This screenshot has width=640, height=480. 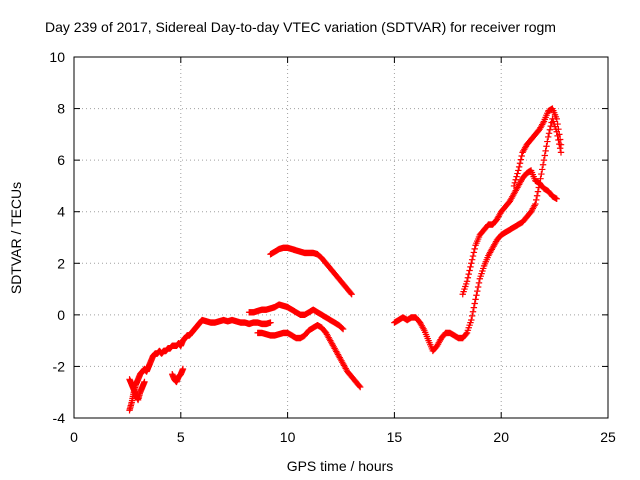 I want to click on x-tick-label: 10, so click(x=288, y=437).